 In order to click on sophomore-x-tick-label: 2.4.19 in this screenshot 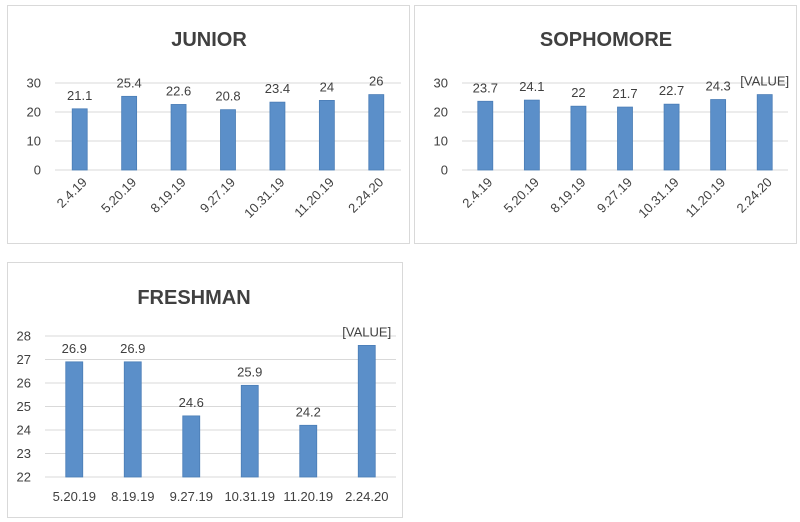, I will do `click(477, 193)`.